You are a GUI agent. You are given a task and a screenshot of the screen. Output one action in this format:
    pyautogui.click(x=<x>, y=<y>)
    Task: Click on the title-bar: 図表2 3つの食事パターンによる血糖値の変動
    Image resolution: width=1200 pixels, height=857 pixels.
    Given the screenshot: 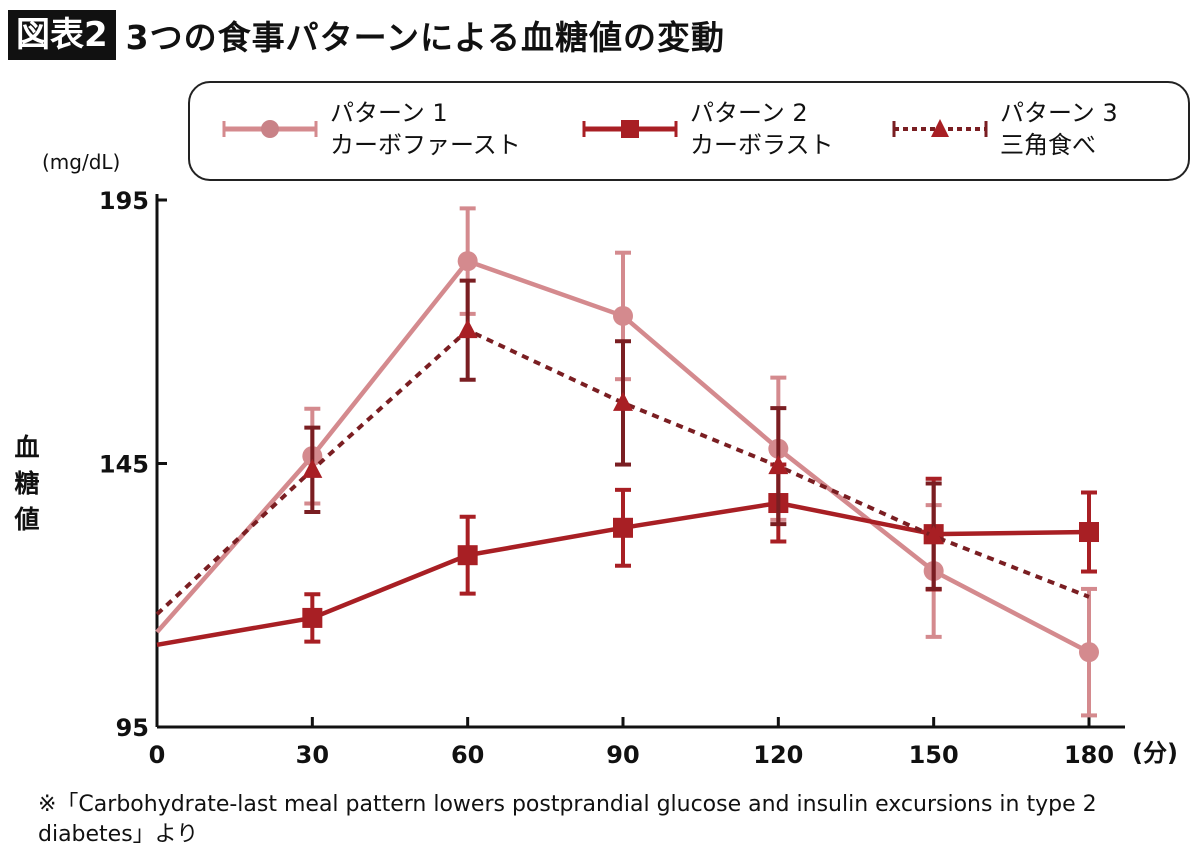 What is the action you would take?
    pyautogui.click(x=366, y=35)
    